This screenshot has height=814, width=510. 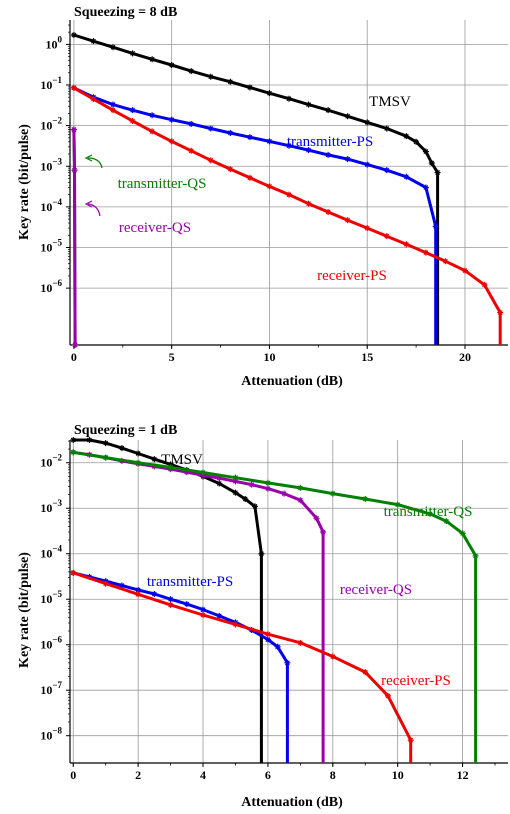 What do you see at coordinates (465, 357) in the screenshot?
I see `x-tick-label: 20` at bounding box center [465, 357].